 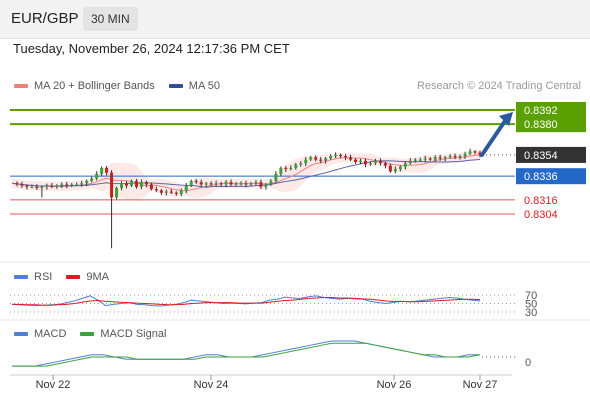 I want to click on macd-legend: MACD MACD Signal, so click(x=97, y=334).